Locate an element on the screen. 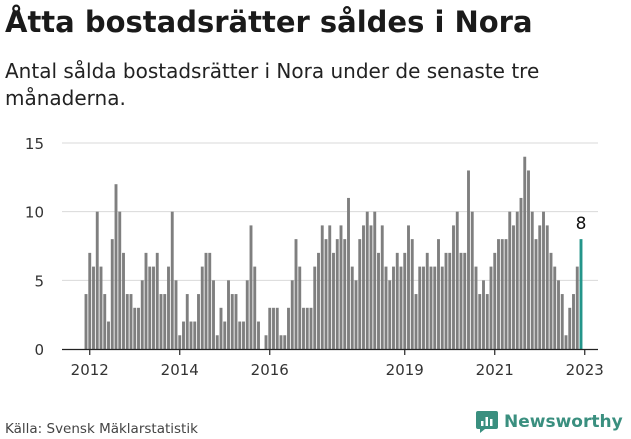 This screenshot has height=439, width=631. x-tick-label: 2014 is located at coordinates (180, 370).